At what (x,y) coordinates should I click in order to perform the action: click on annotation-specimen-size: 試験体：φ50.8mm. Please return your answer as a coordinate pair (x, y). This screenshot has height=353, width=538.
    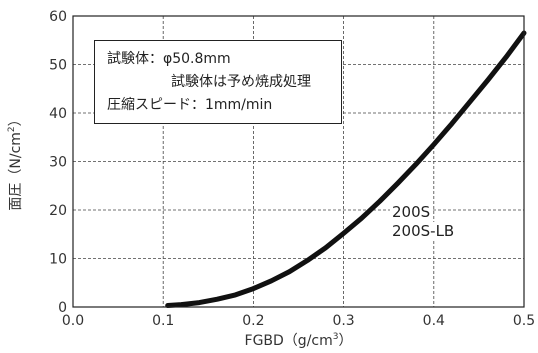
    Looking at the image, I should click on (169, 59).